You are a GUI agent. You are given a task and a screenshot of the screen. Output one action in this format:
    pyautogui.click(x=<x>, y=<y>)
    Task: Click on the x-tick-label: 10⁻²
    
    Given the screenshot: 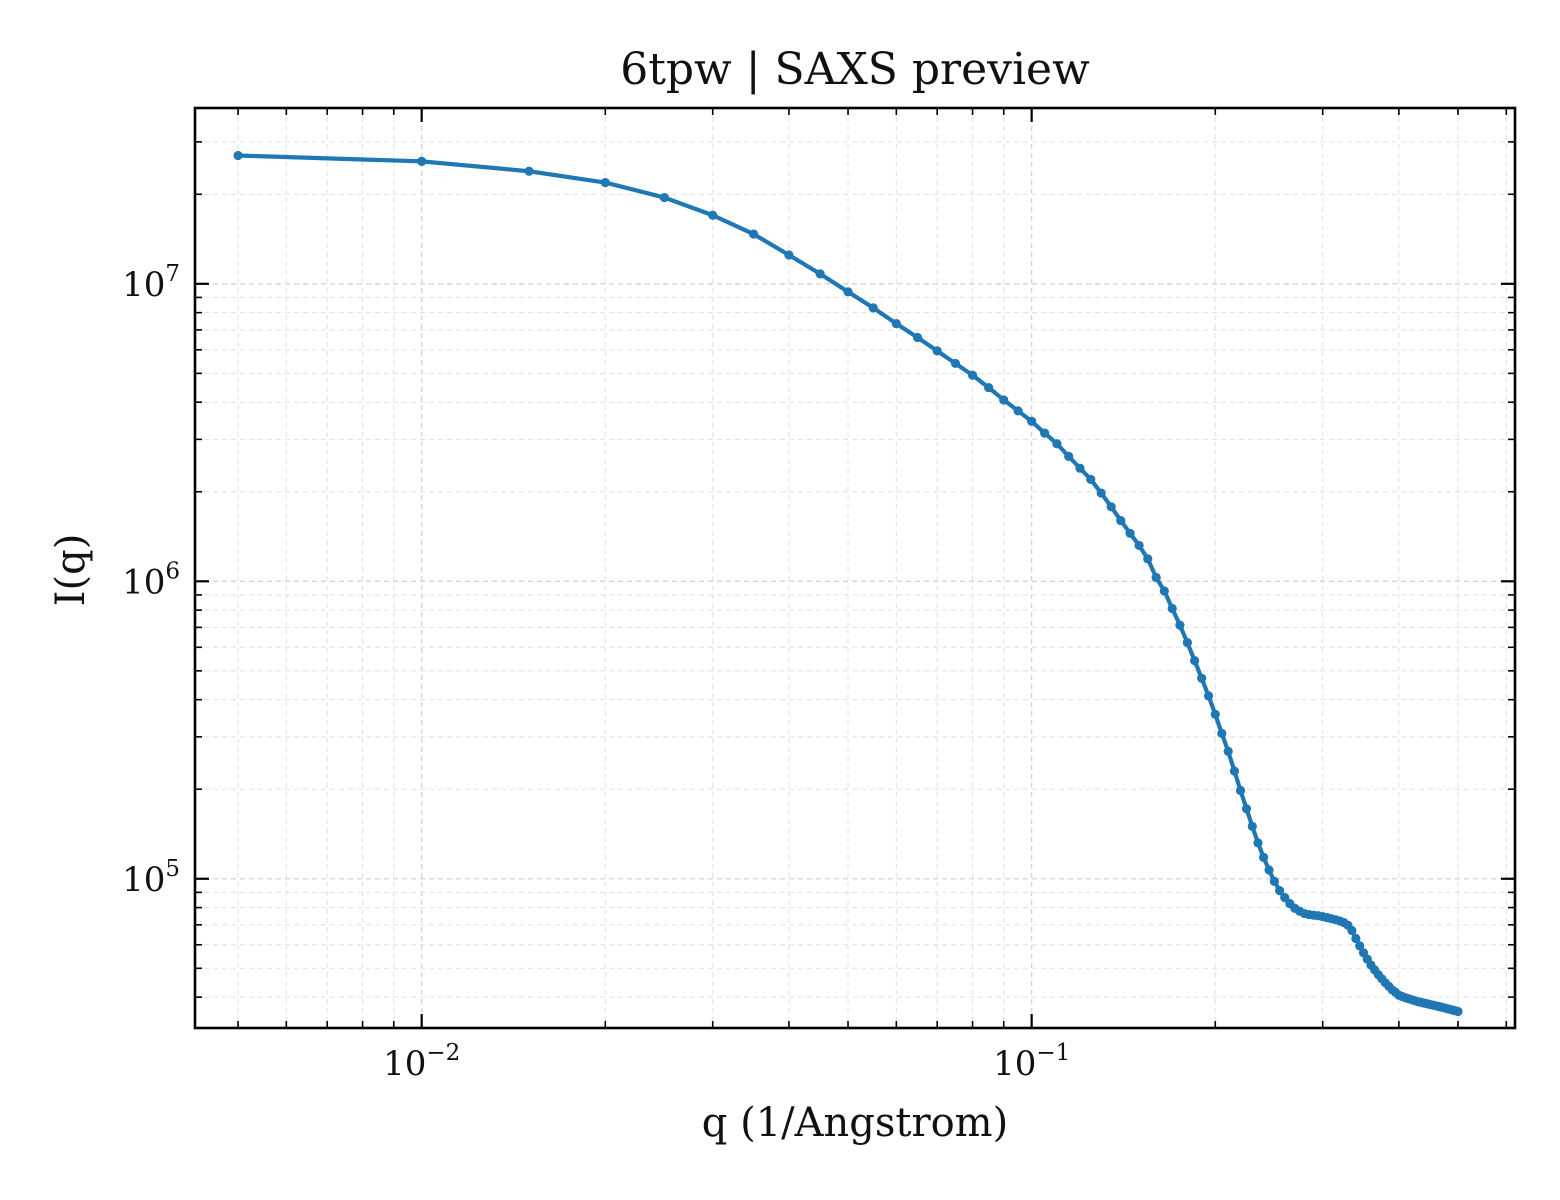 What is the action you would take?
    pyautogui.click(x=421, y=1062)
    